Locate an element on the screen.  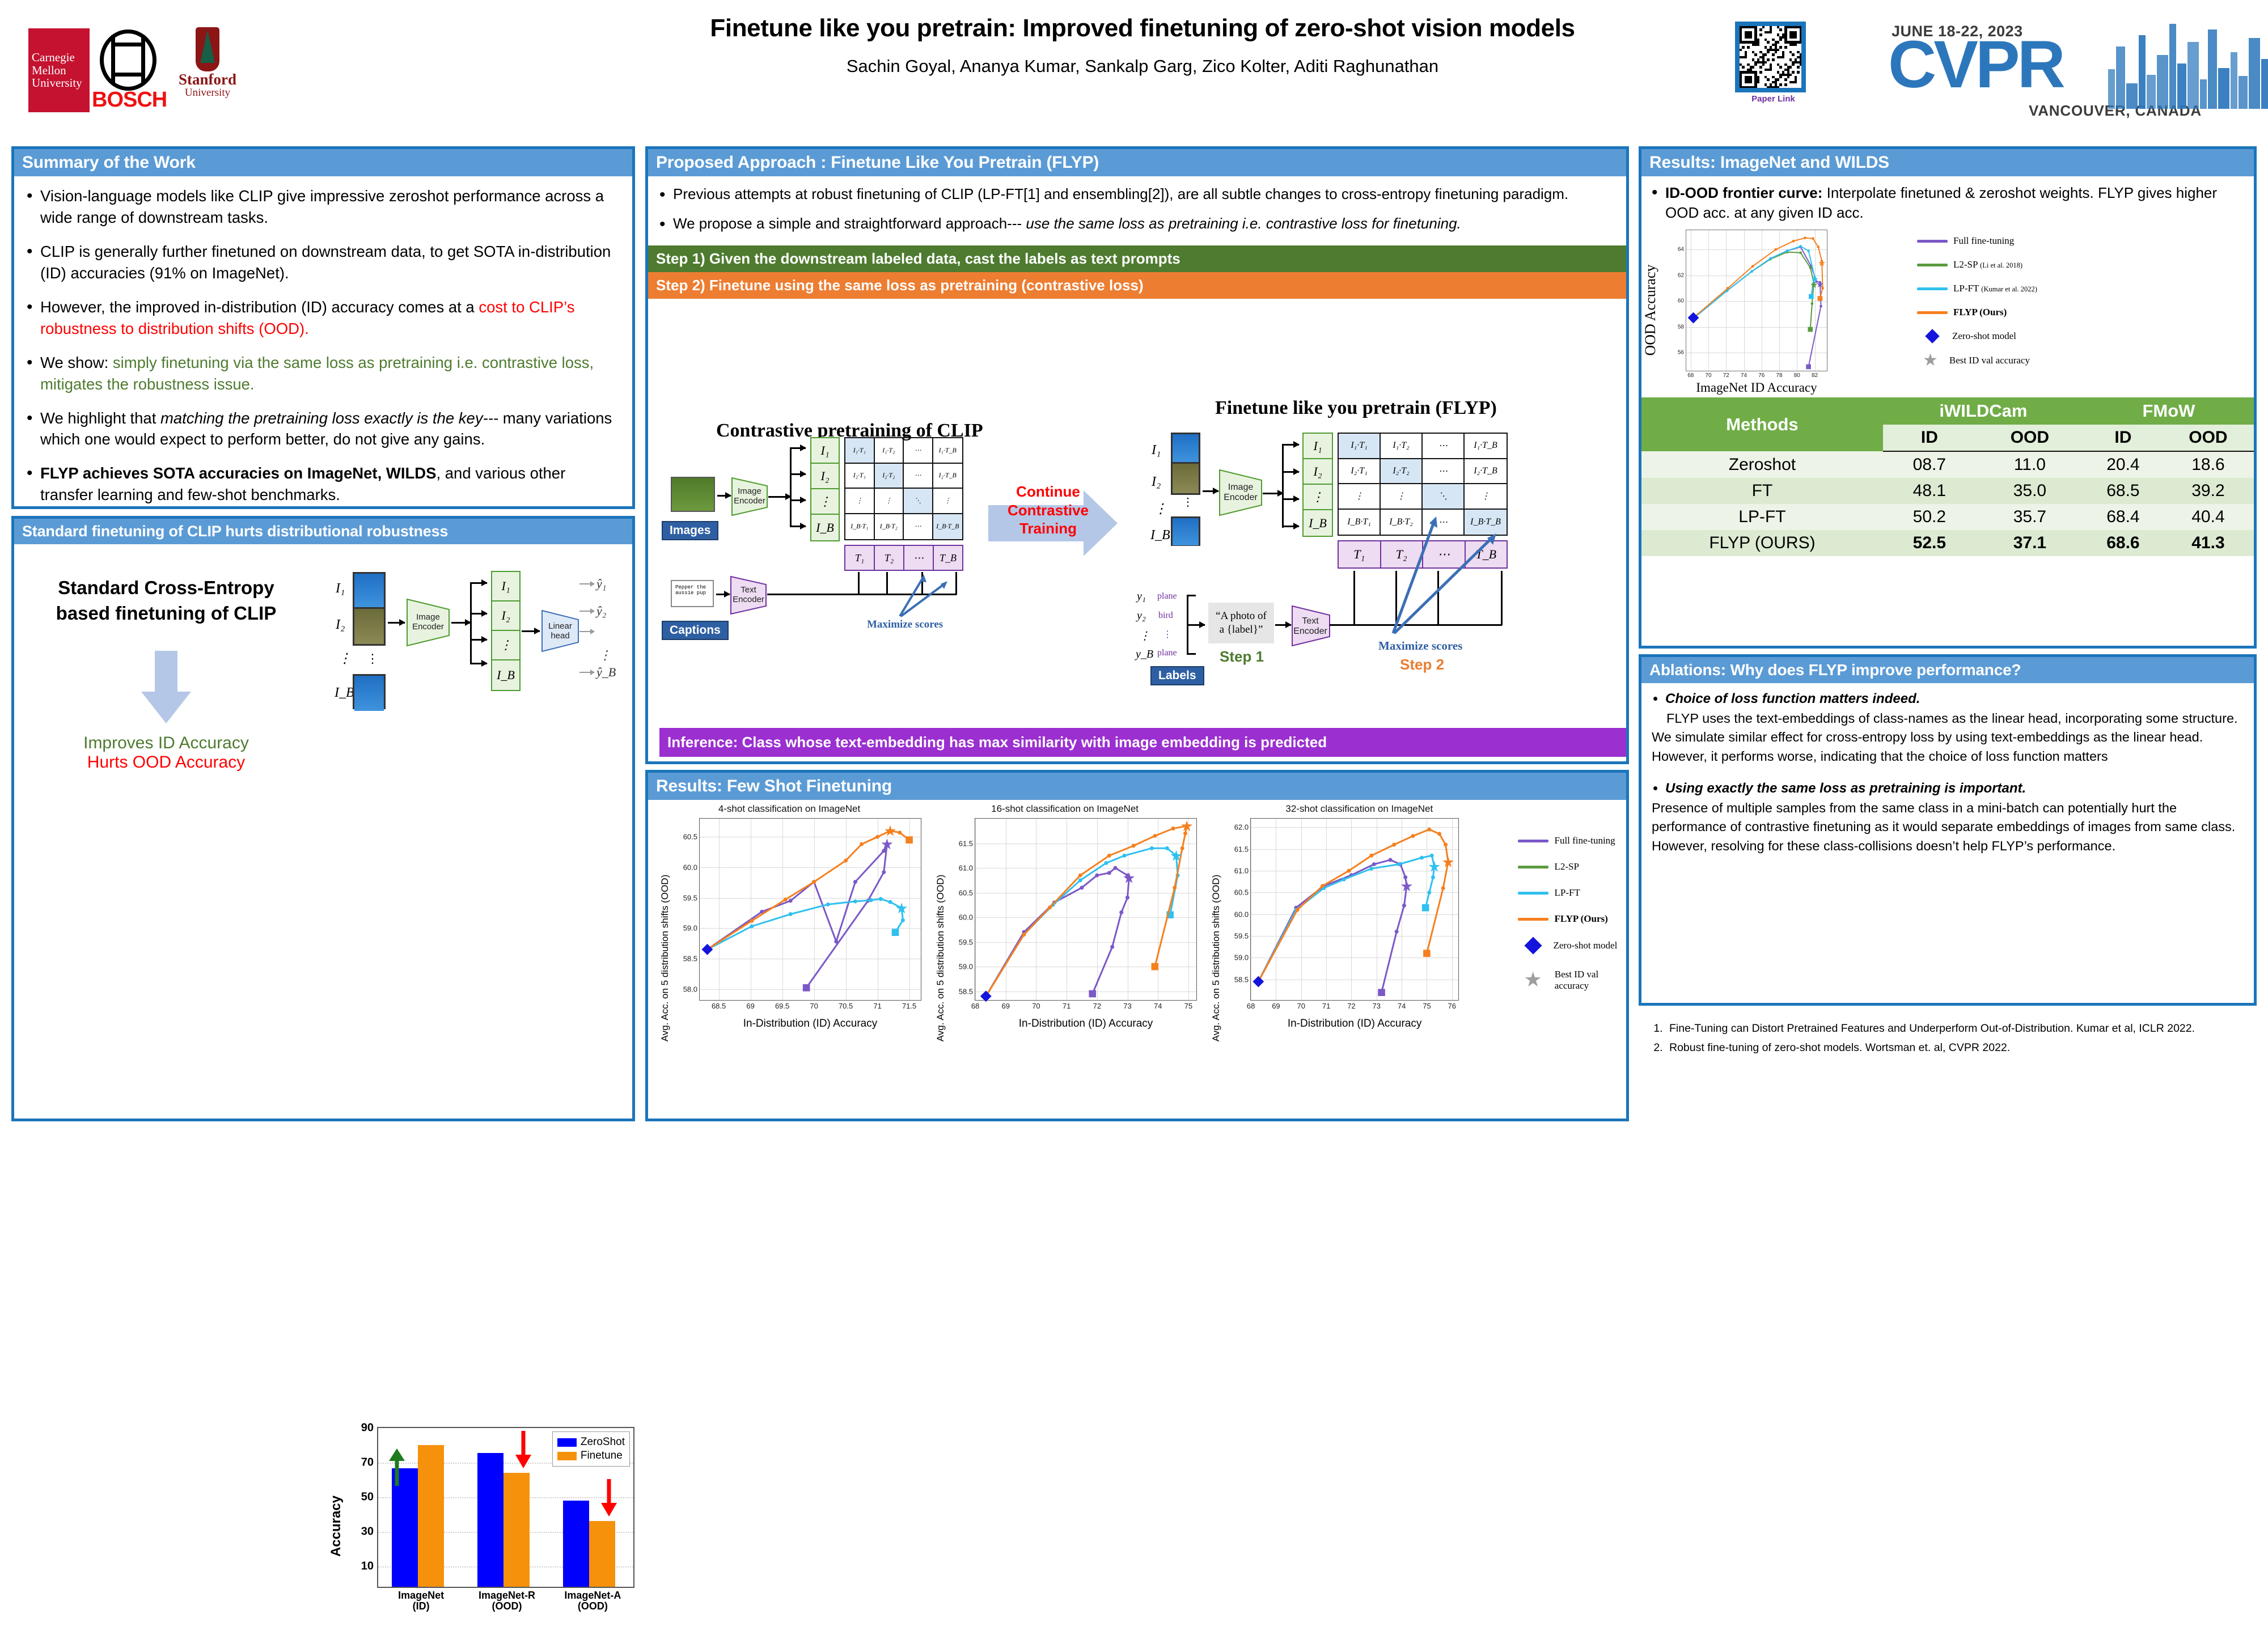
ce-title-line2: based finetuning of CLIP is located at coordinates (166, 613).